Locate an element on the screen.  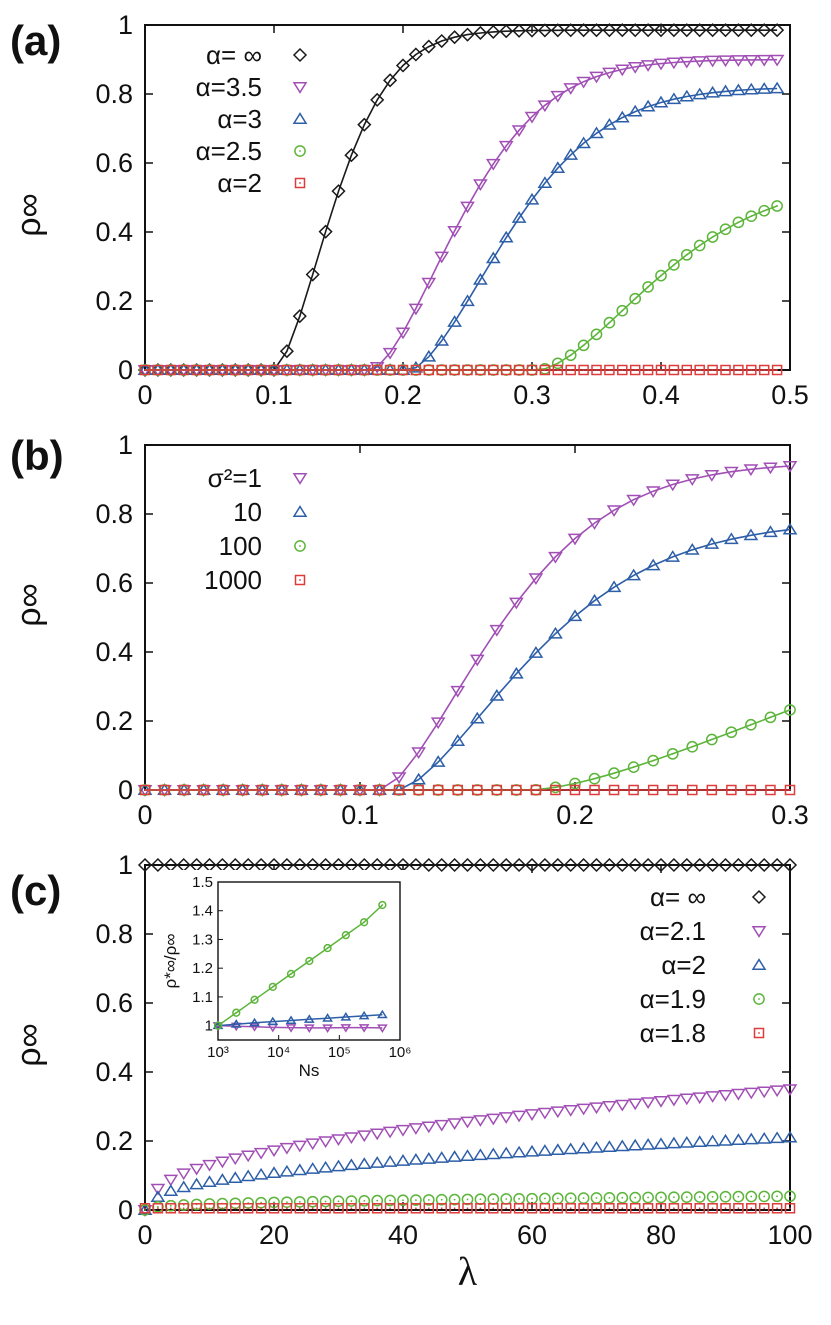
legend-label: α= ∞ is located at coordinates (234, 55).